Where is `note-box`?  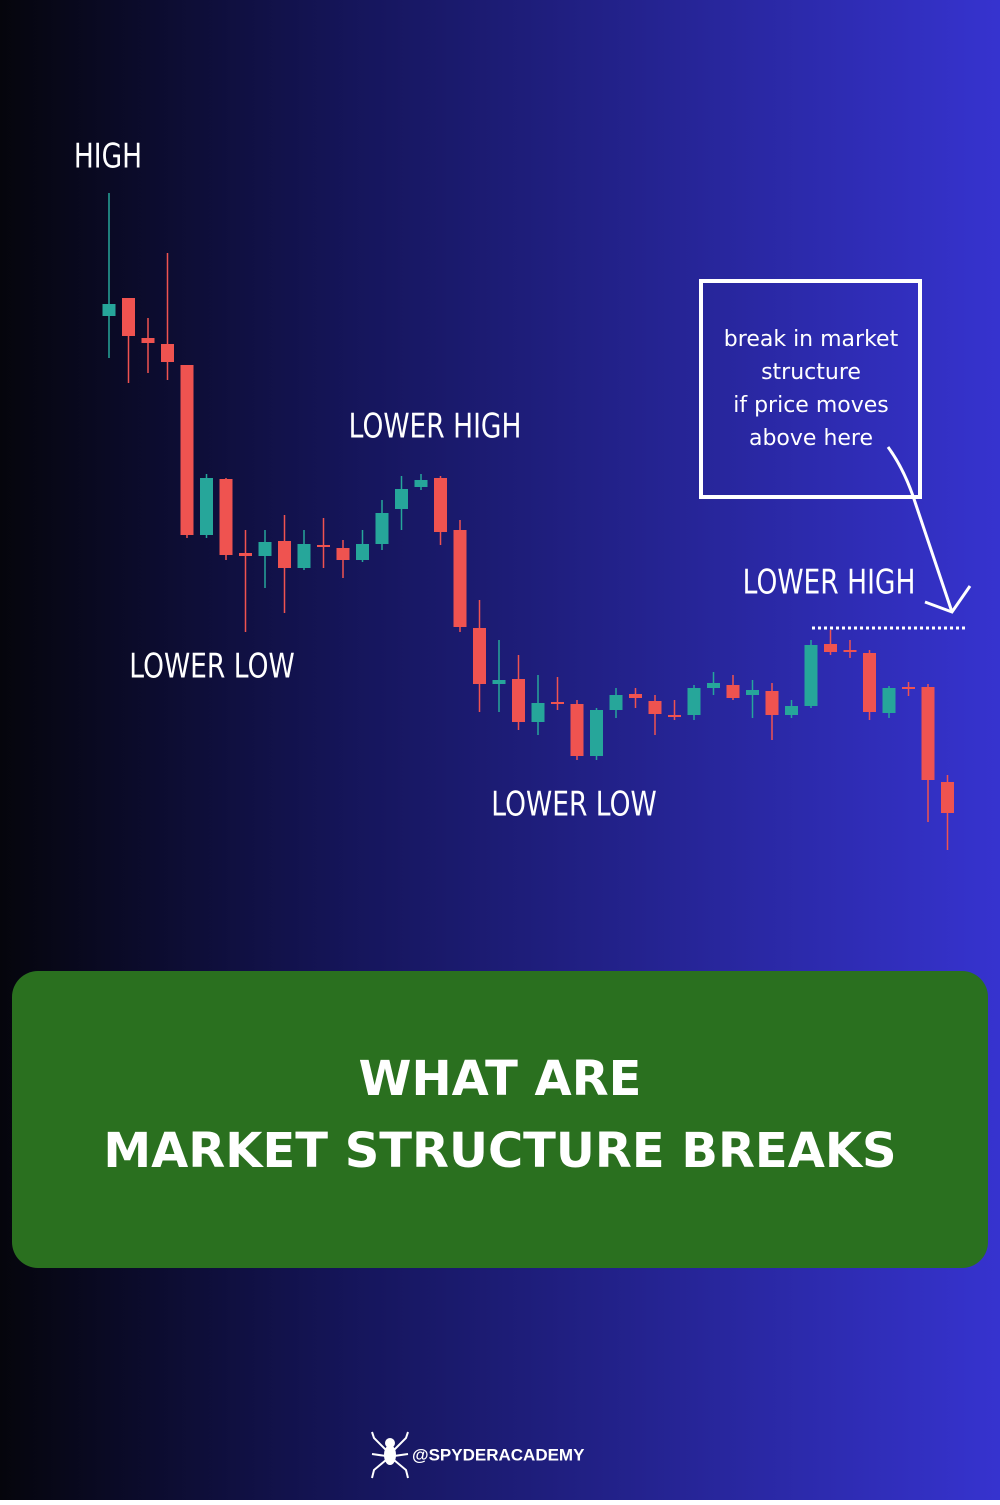
note-box is located at coordinates (810, 389).